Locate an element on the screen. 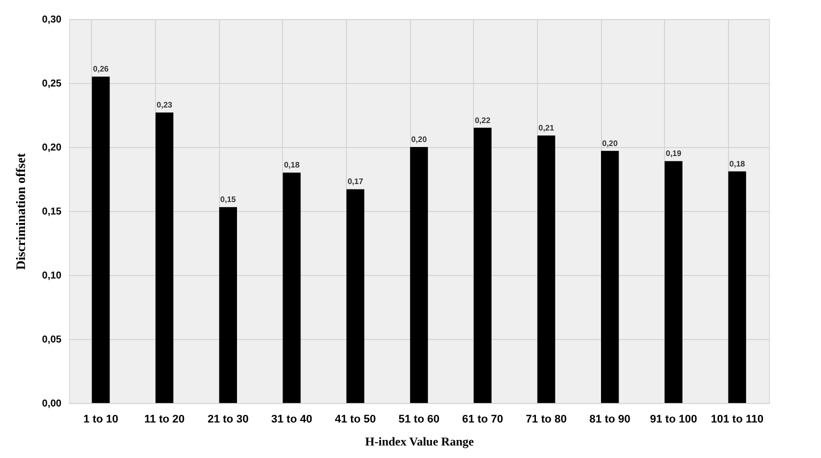  data-label: 0,22 is located at coordinates (482, 120).